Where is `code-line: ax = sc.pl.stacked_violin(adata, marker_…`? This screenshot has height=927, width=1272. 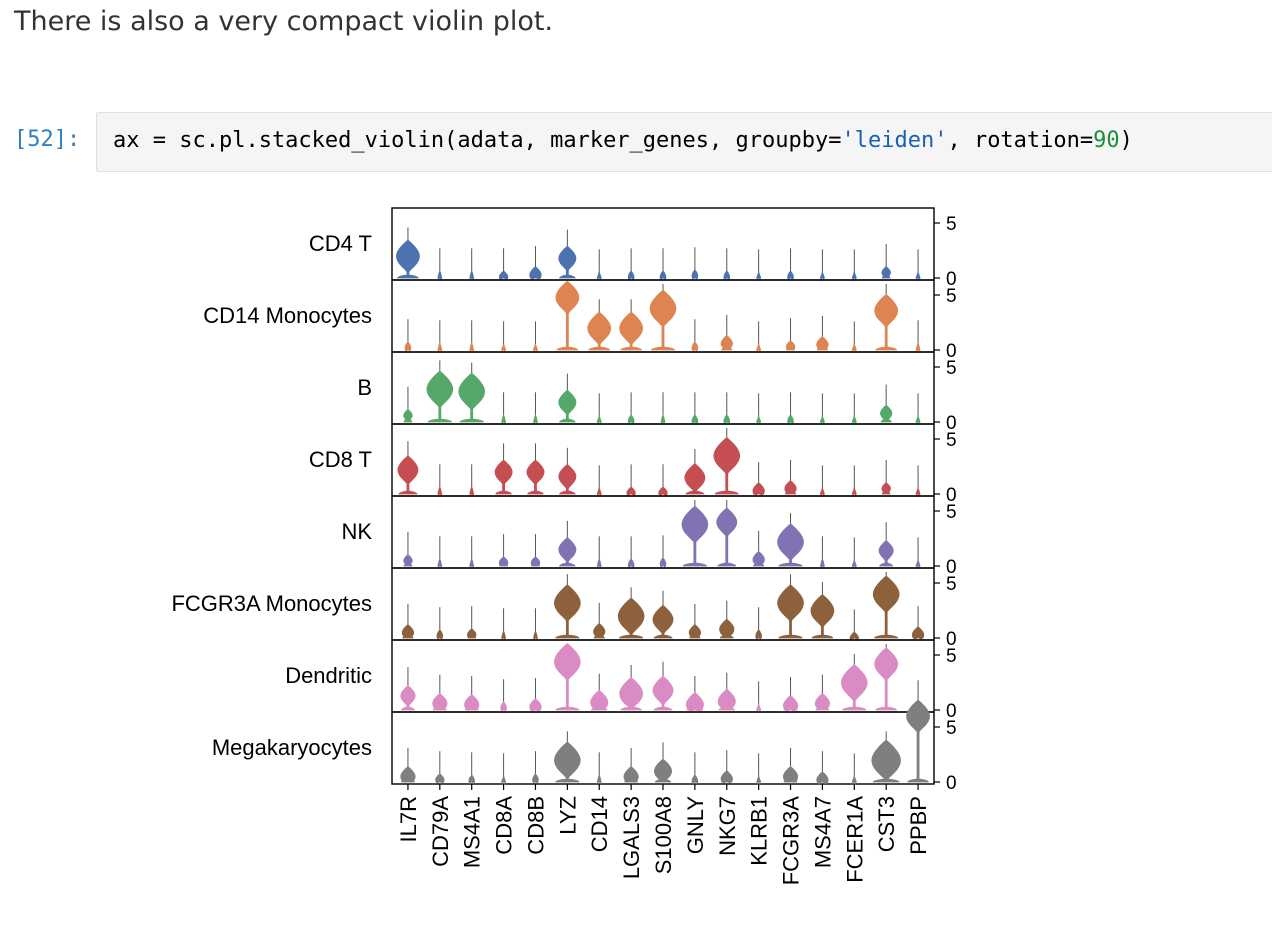 code-line: ax = sc.pl.stacked_violin(adata, marker_… is located at coordinates (623, 140).